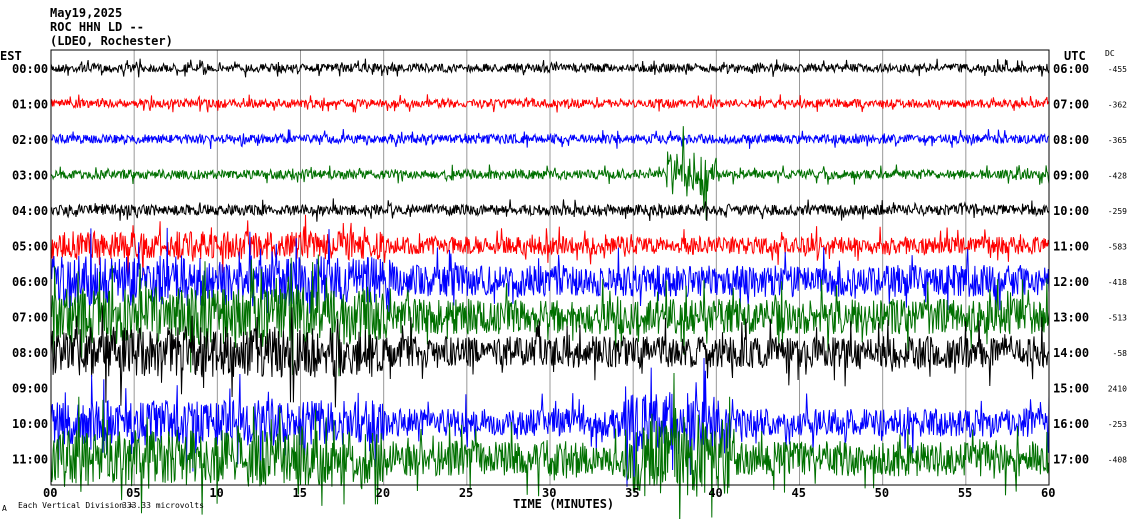  I want to click on utc-row-label: 09:00, so click(1071, 176).